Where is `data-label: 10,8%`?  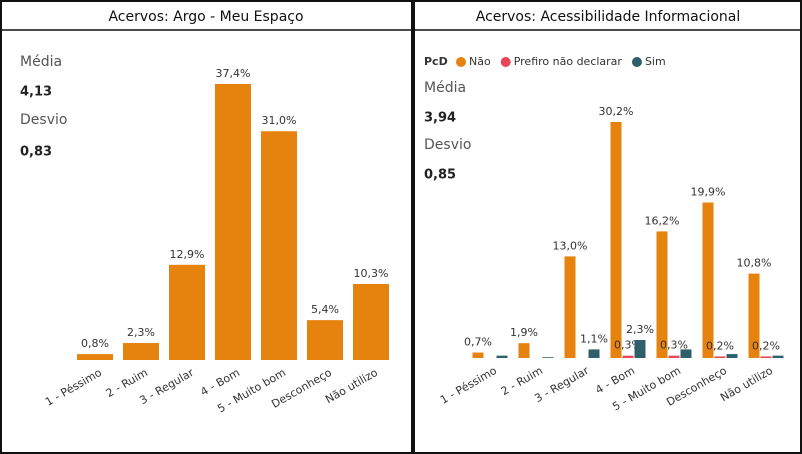
data-label: 10,8% is located at coordinates (754, 263).